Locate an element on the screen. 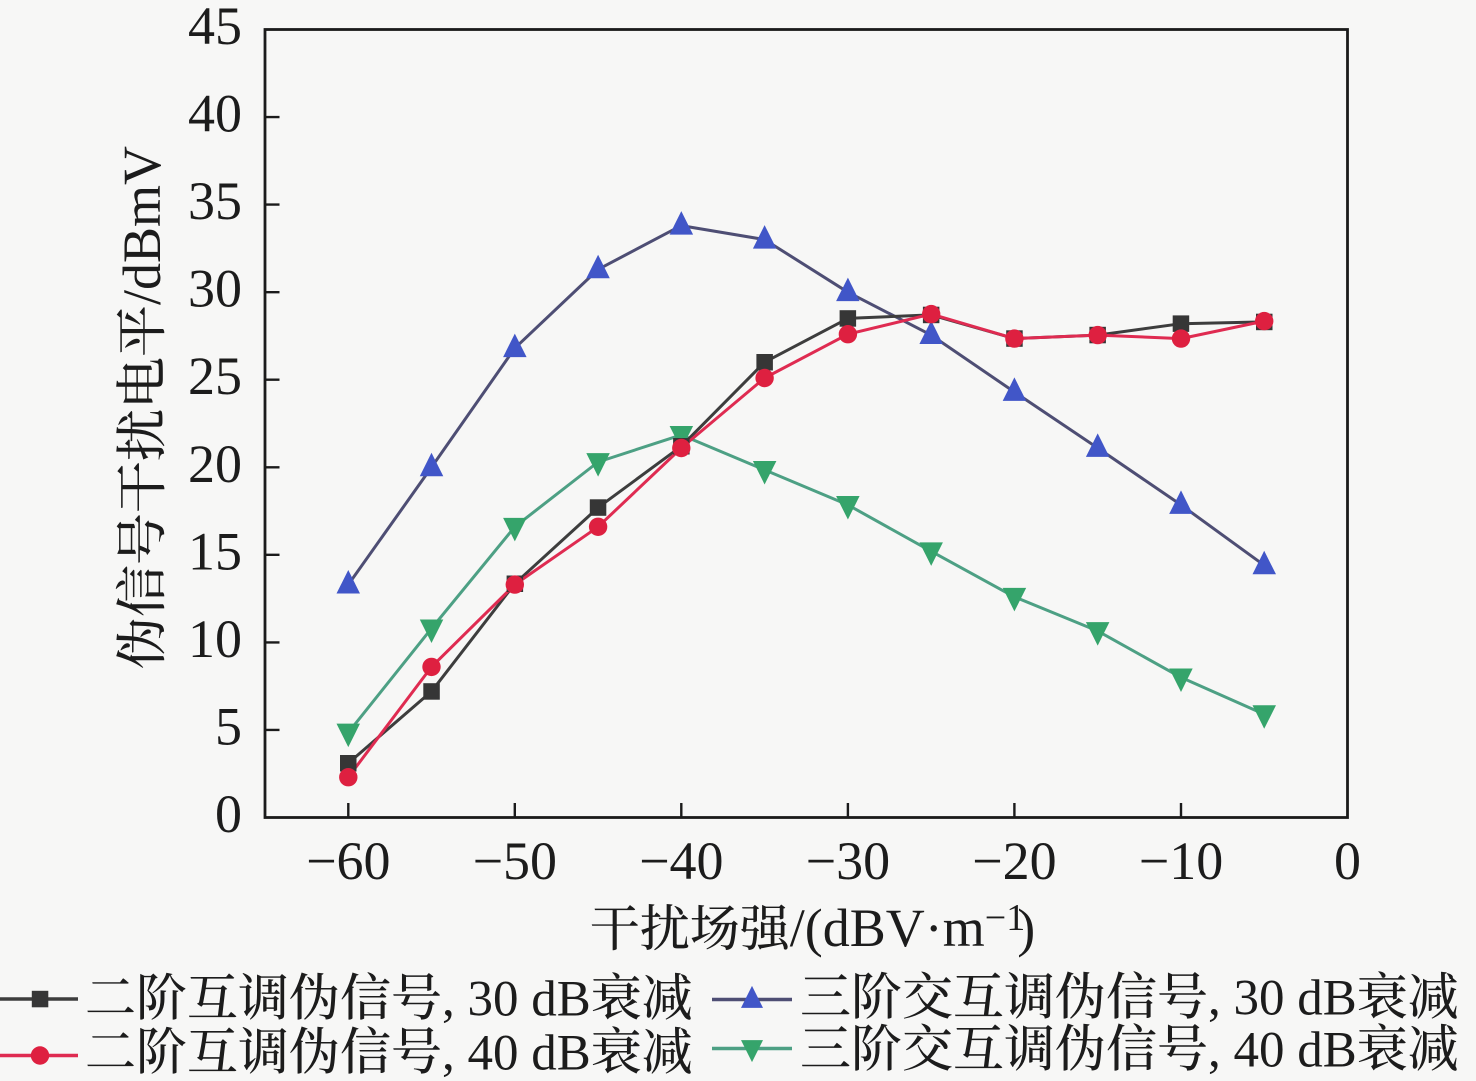 Image resolution: width=1476 pixels, height=1081 pixels. svg-text: /(dBV·m−1) is located at coordinates (912, 927).